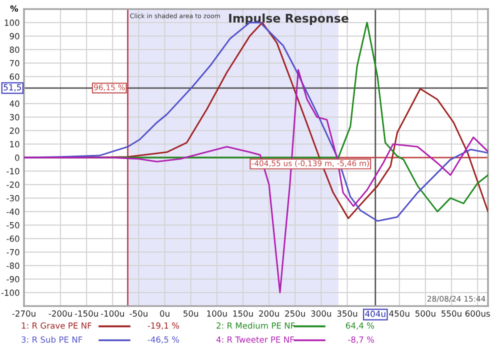 Image resolution: width=500 pixels, height=349 pixels. I want to click on text: -19,1 %, so click(164, 326).